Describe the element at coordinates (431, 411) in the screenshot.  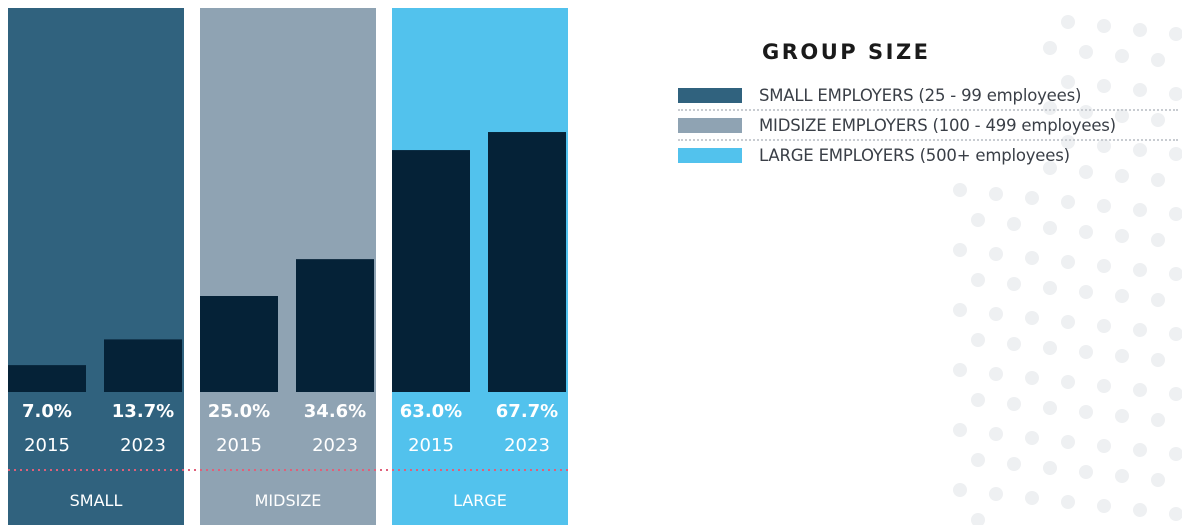
I see `value-label: 63.0%` at that location.